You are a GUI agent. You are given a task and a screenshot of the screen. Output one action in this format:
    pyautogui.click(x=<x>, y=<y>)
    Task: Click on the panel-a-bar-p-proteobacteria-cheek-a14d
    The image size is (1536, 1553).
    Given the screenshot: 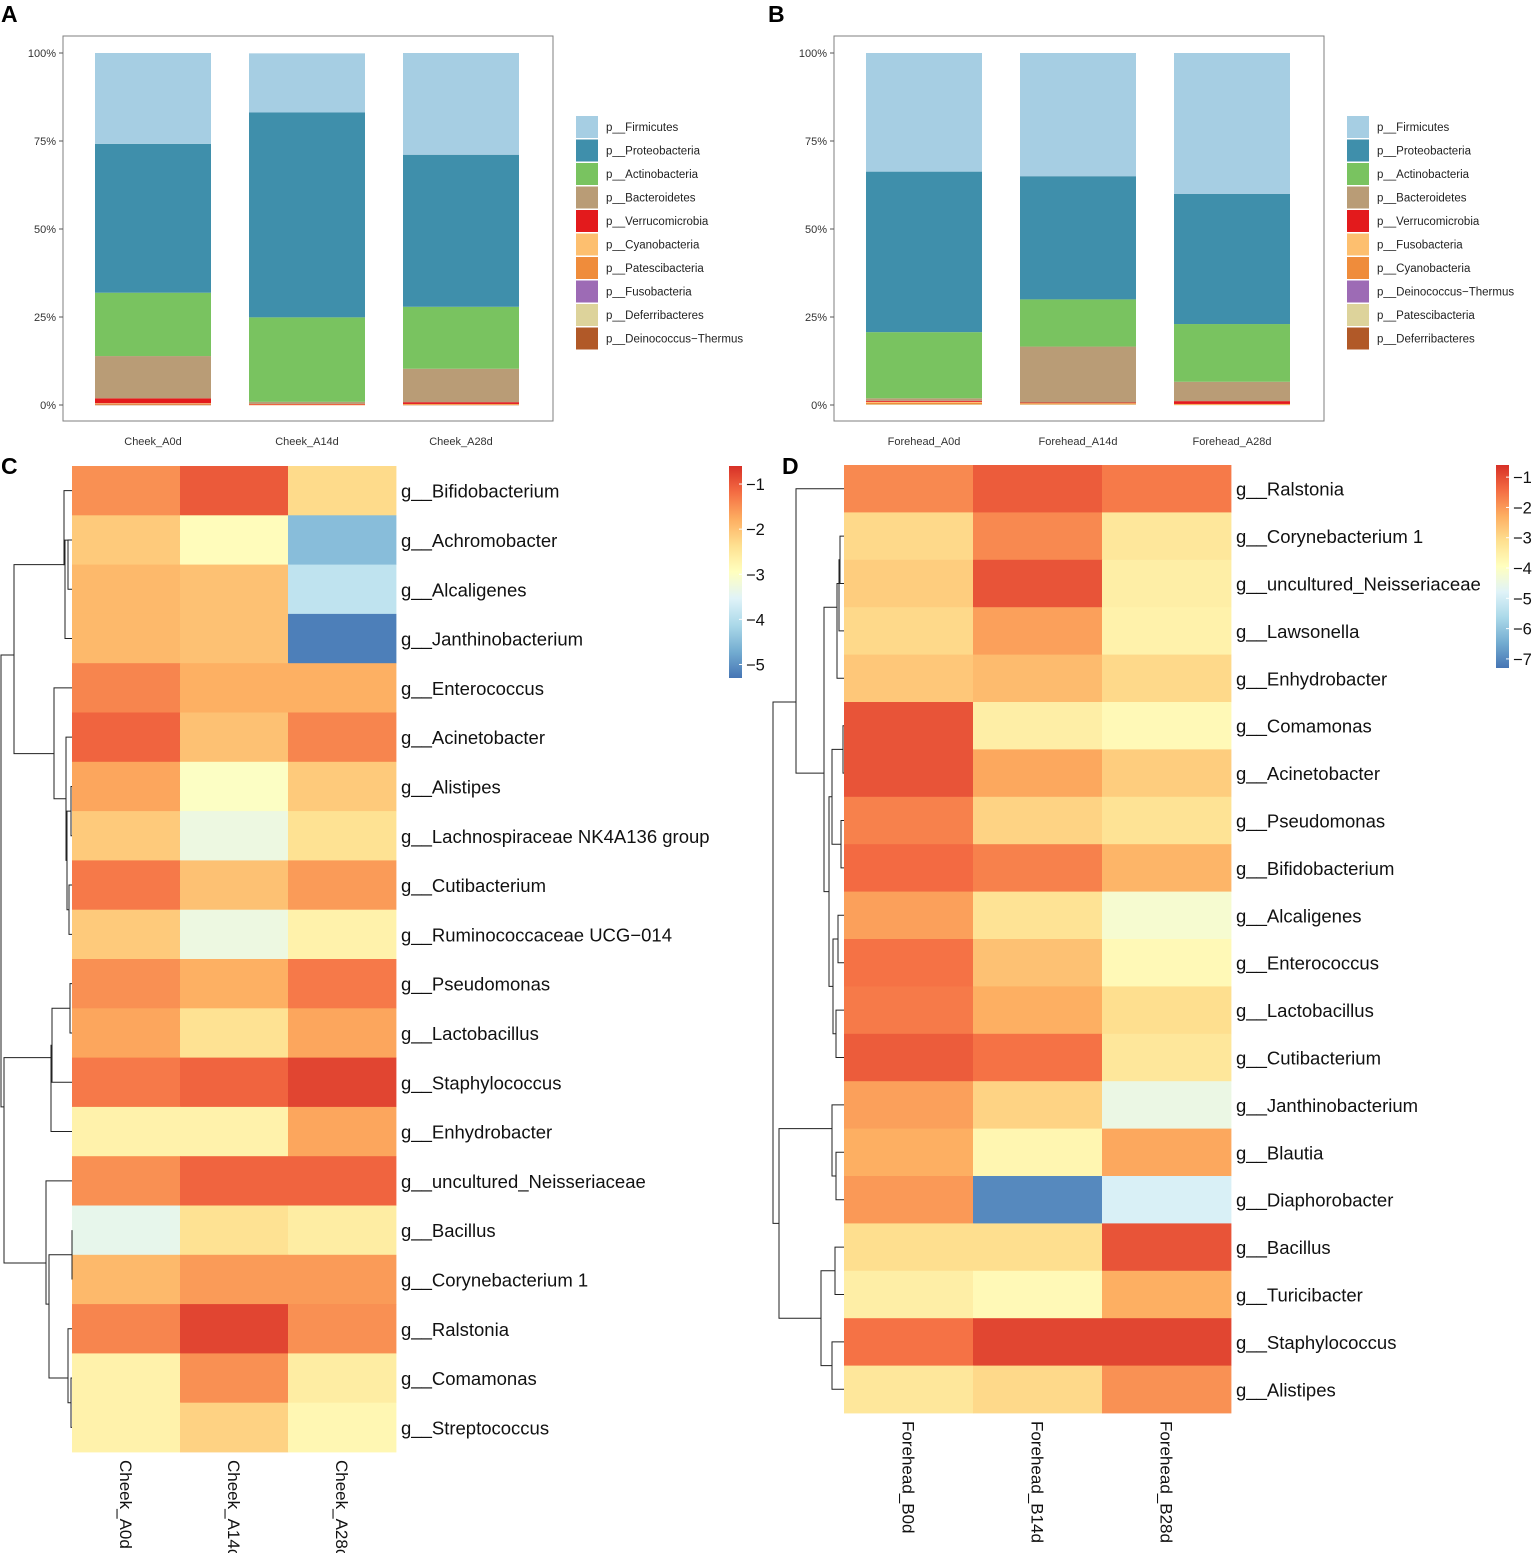 What is the action you would take?
    pyautogui.click(x=307, y=215)
    